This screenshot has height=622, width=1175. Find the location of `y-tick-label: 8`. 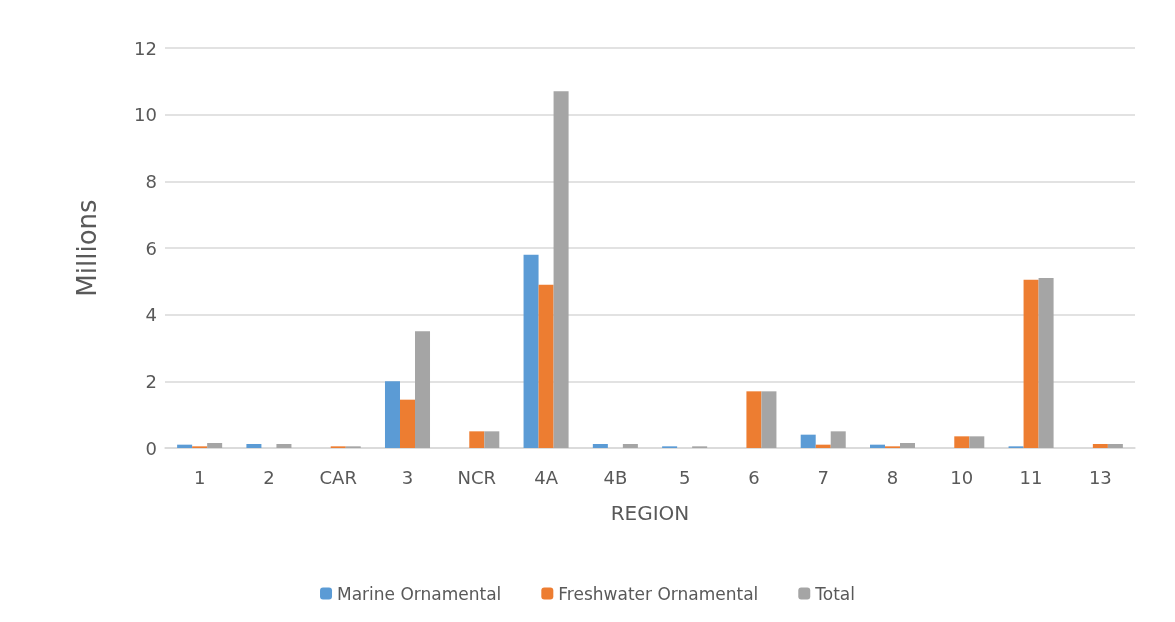

y-tick-label: 8 is located at coordinates (151, 181).